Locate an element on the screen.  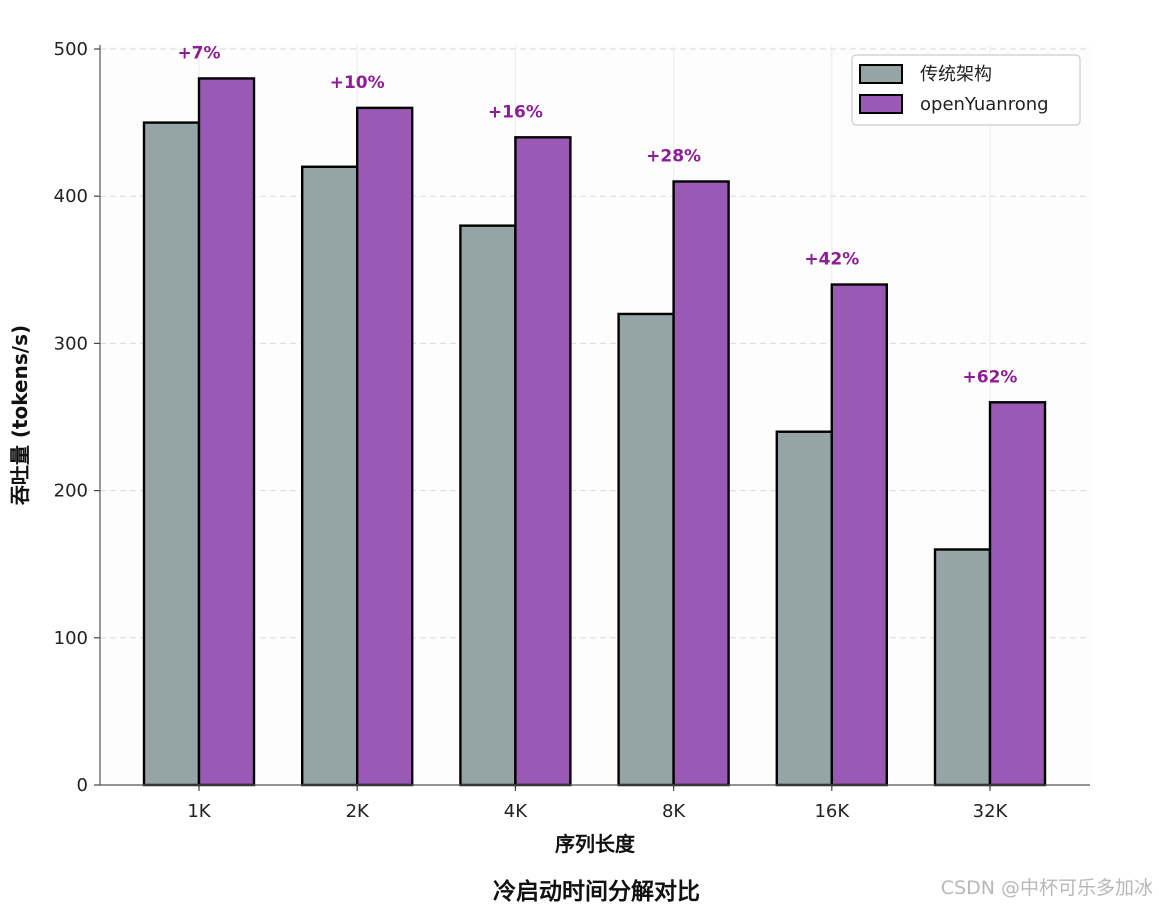
y-tick-label: 200 is located at coordinates (71, 491).